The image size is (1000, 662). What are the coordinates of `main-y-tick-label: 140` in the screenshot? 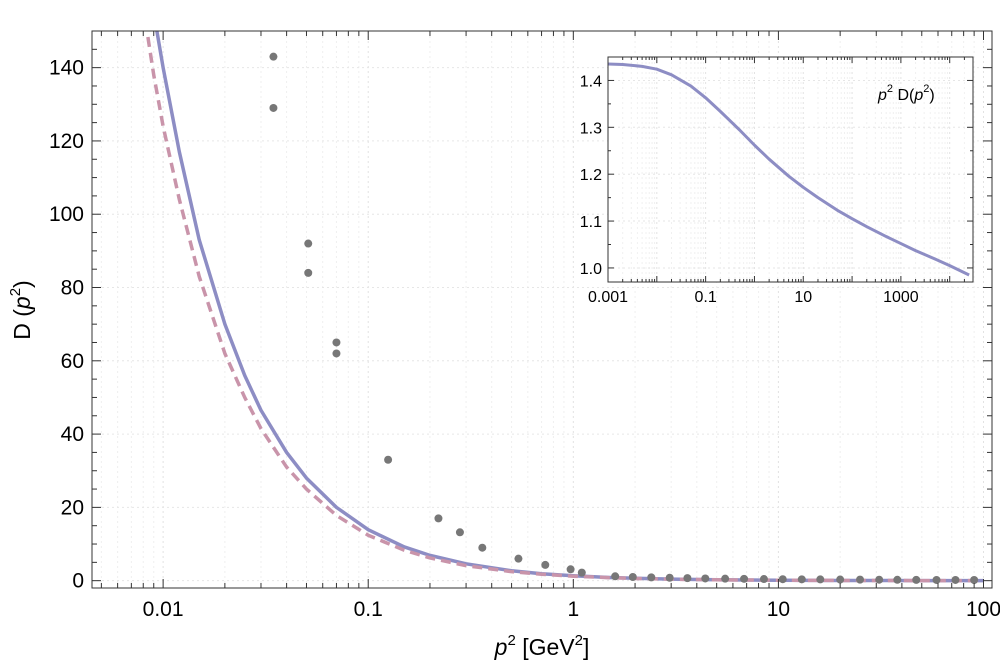 It's located at (66, 68).